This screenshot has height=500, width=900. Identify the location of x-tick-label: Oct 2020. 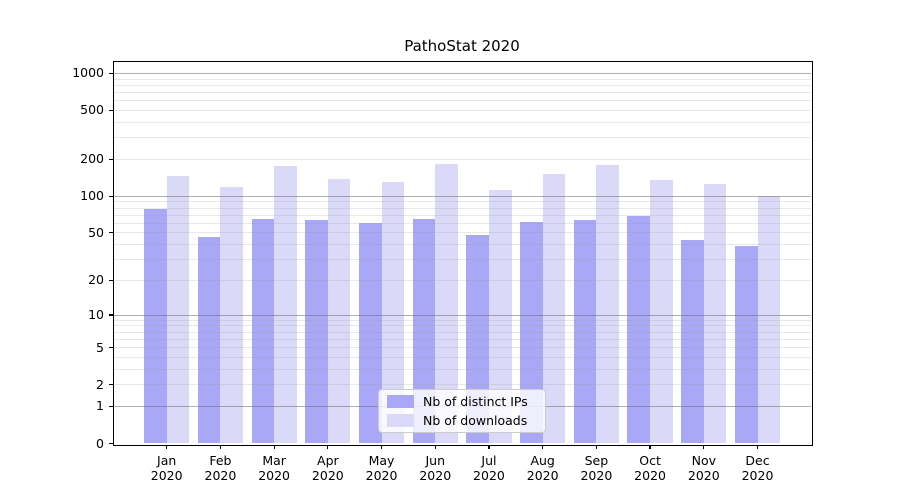
(650, 468).